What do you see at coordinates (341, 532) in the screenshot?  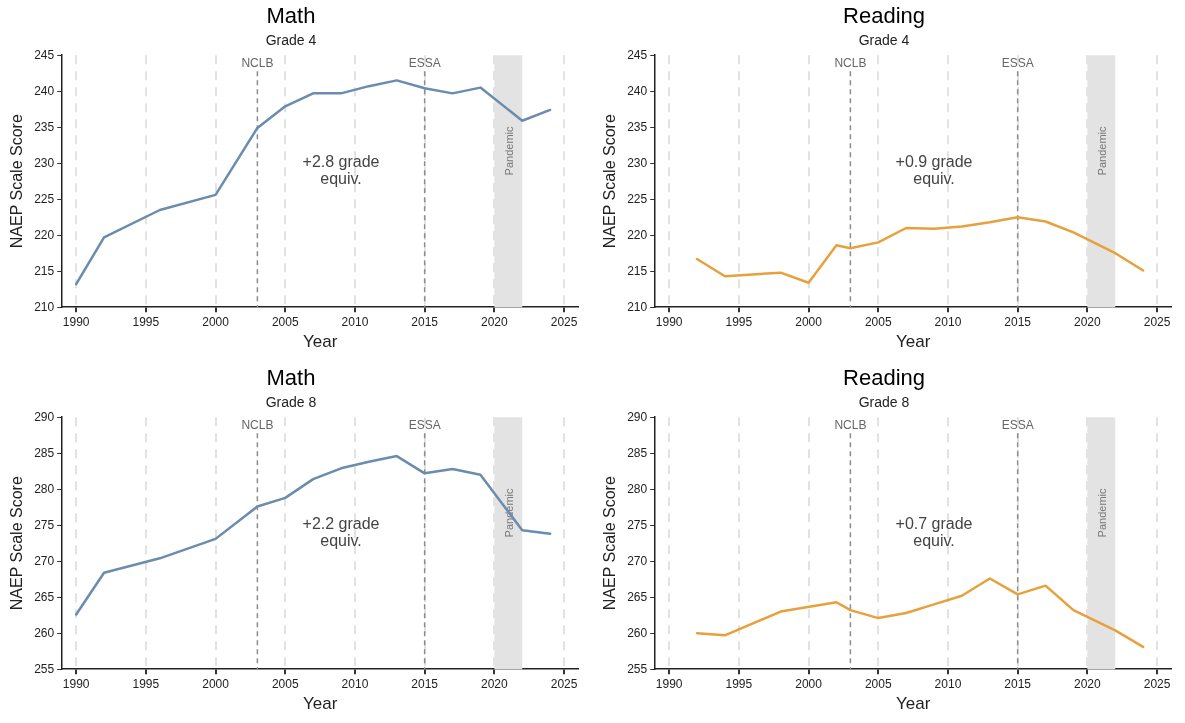 I see `annotation: +2.2 grade equiv.` at bounding box center [341, 532].